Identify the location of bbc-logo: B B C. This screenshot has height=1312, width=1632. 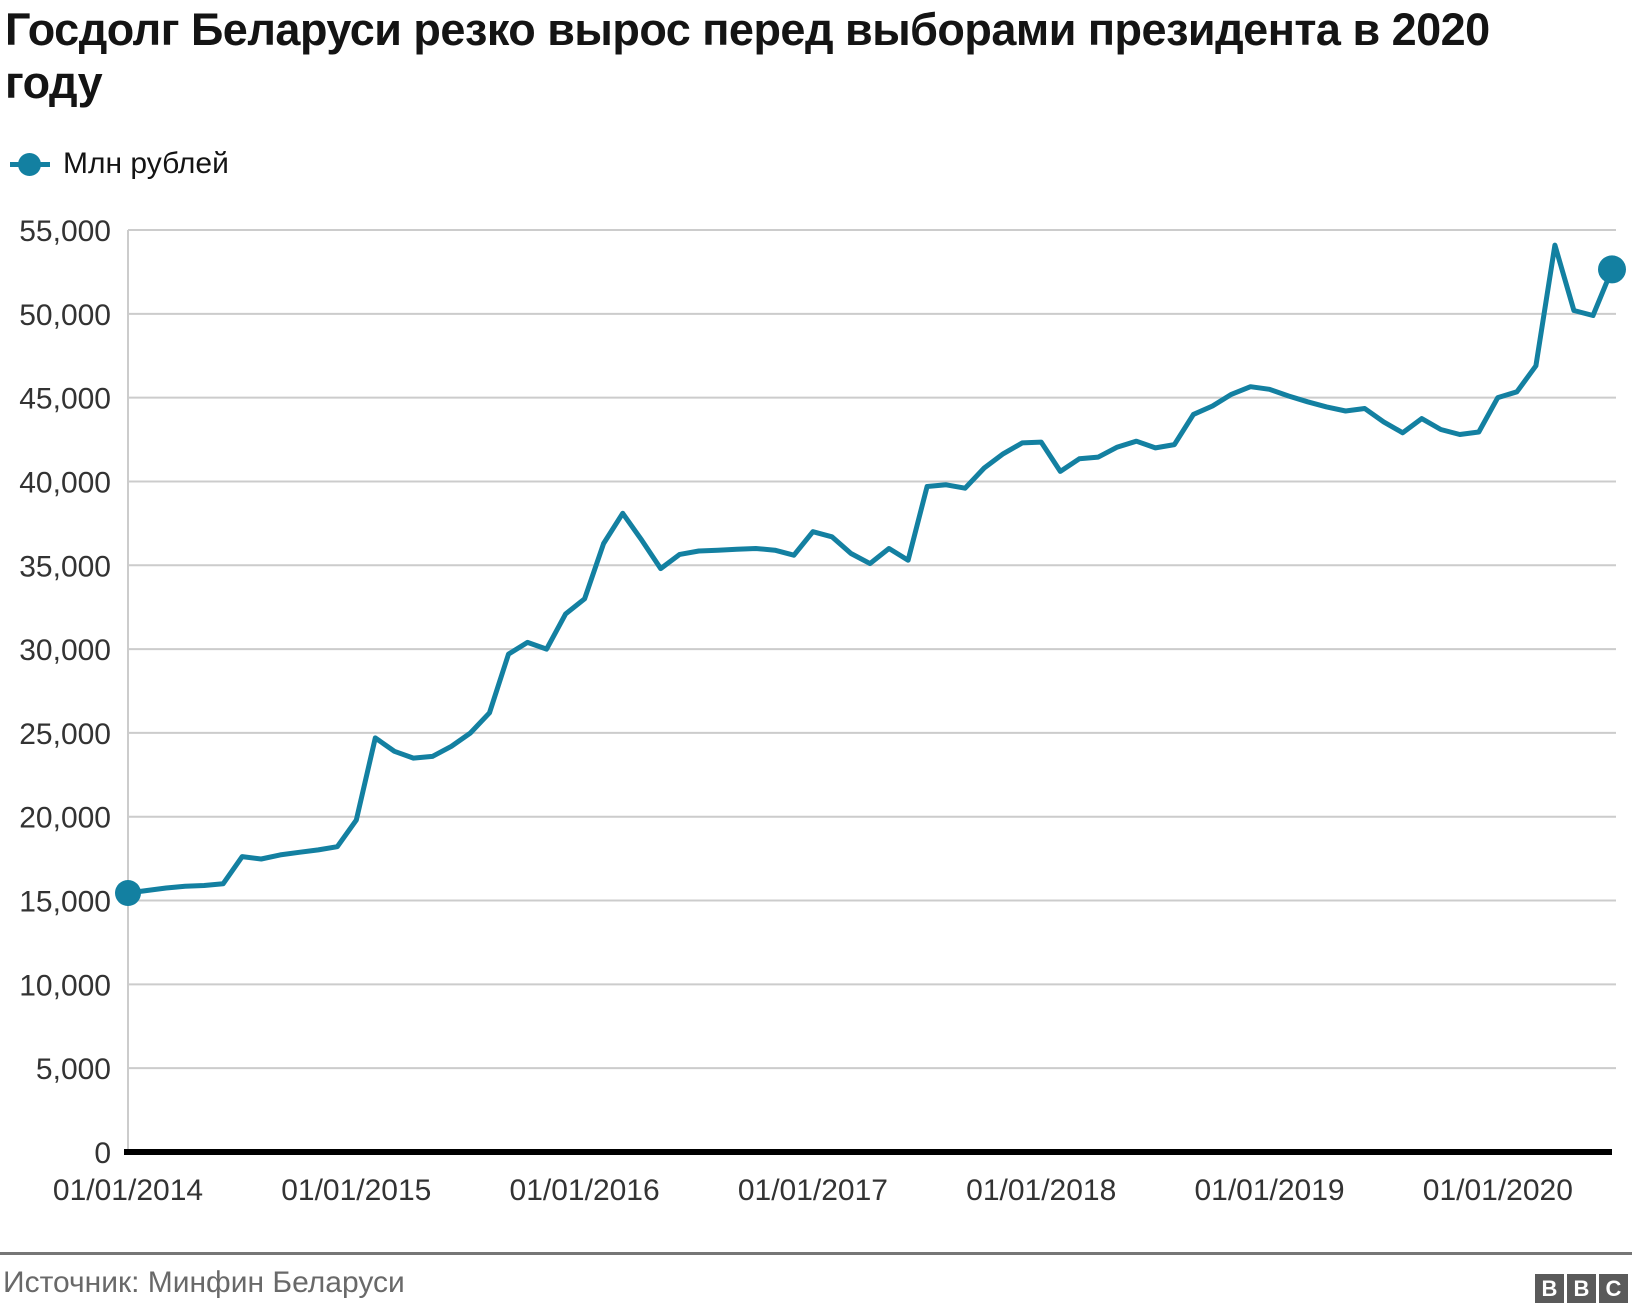
(1581, 1288).